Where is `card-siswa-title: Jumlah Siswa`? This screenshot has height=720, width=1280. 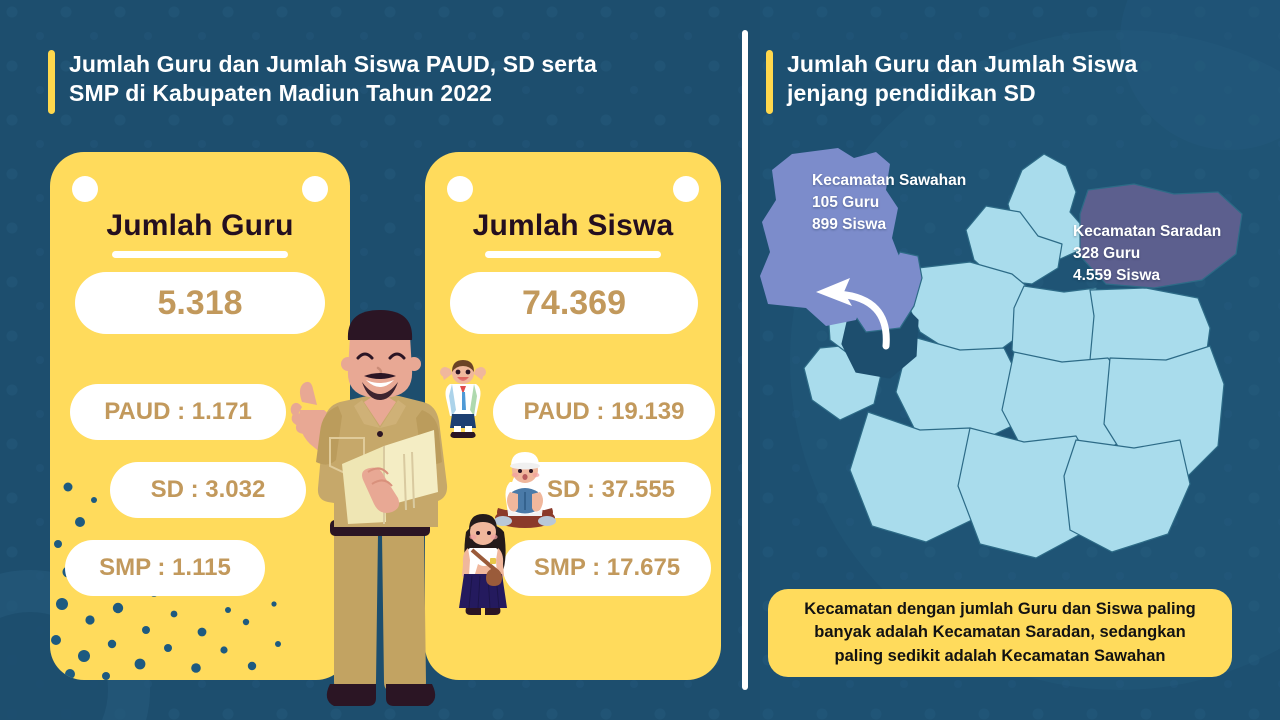
card-siswa-title: Jumlah Siswa is located at coordinates (573, 225).